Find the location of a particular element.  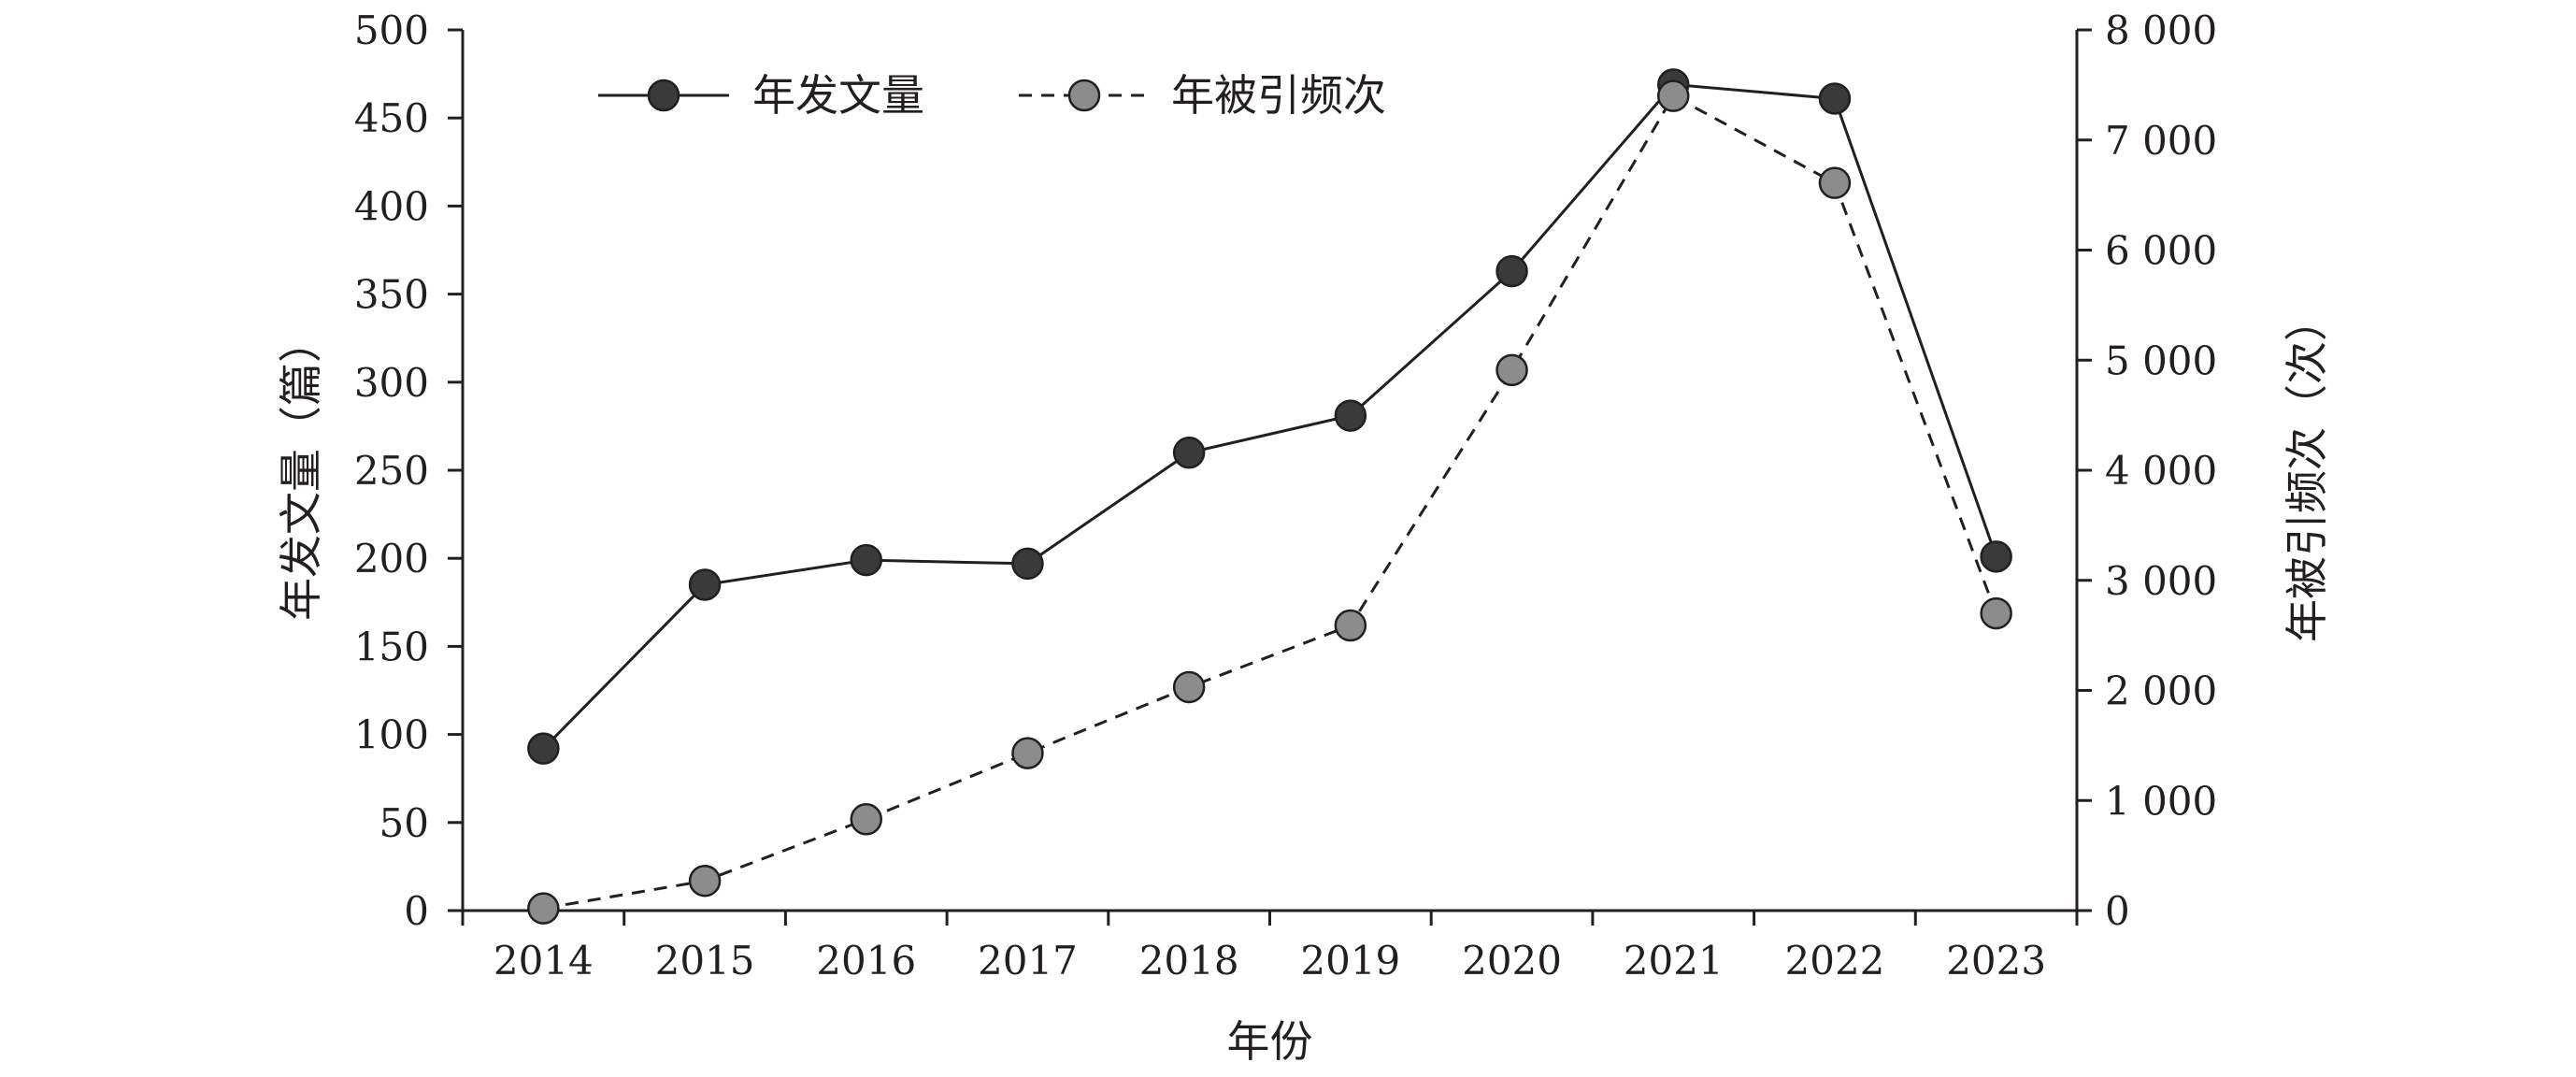

x-tick-label: 2015 is located at coordinates (705, 961).